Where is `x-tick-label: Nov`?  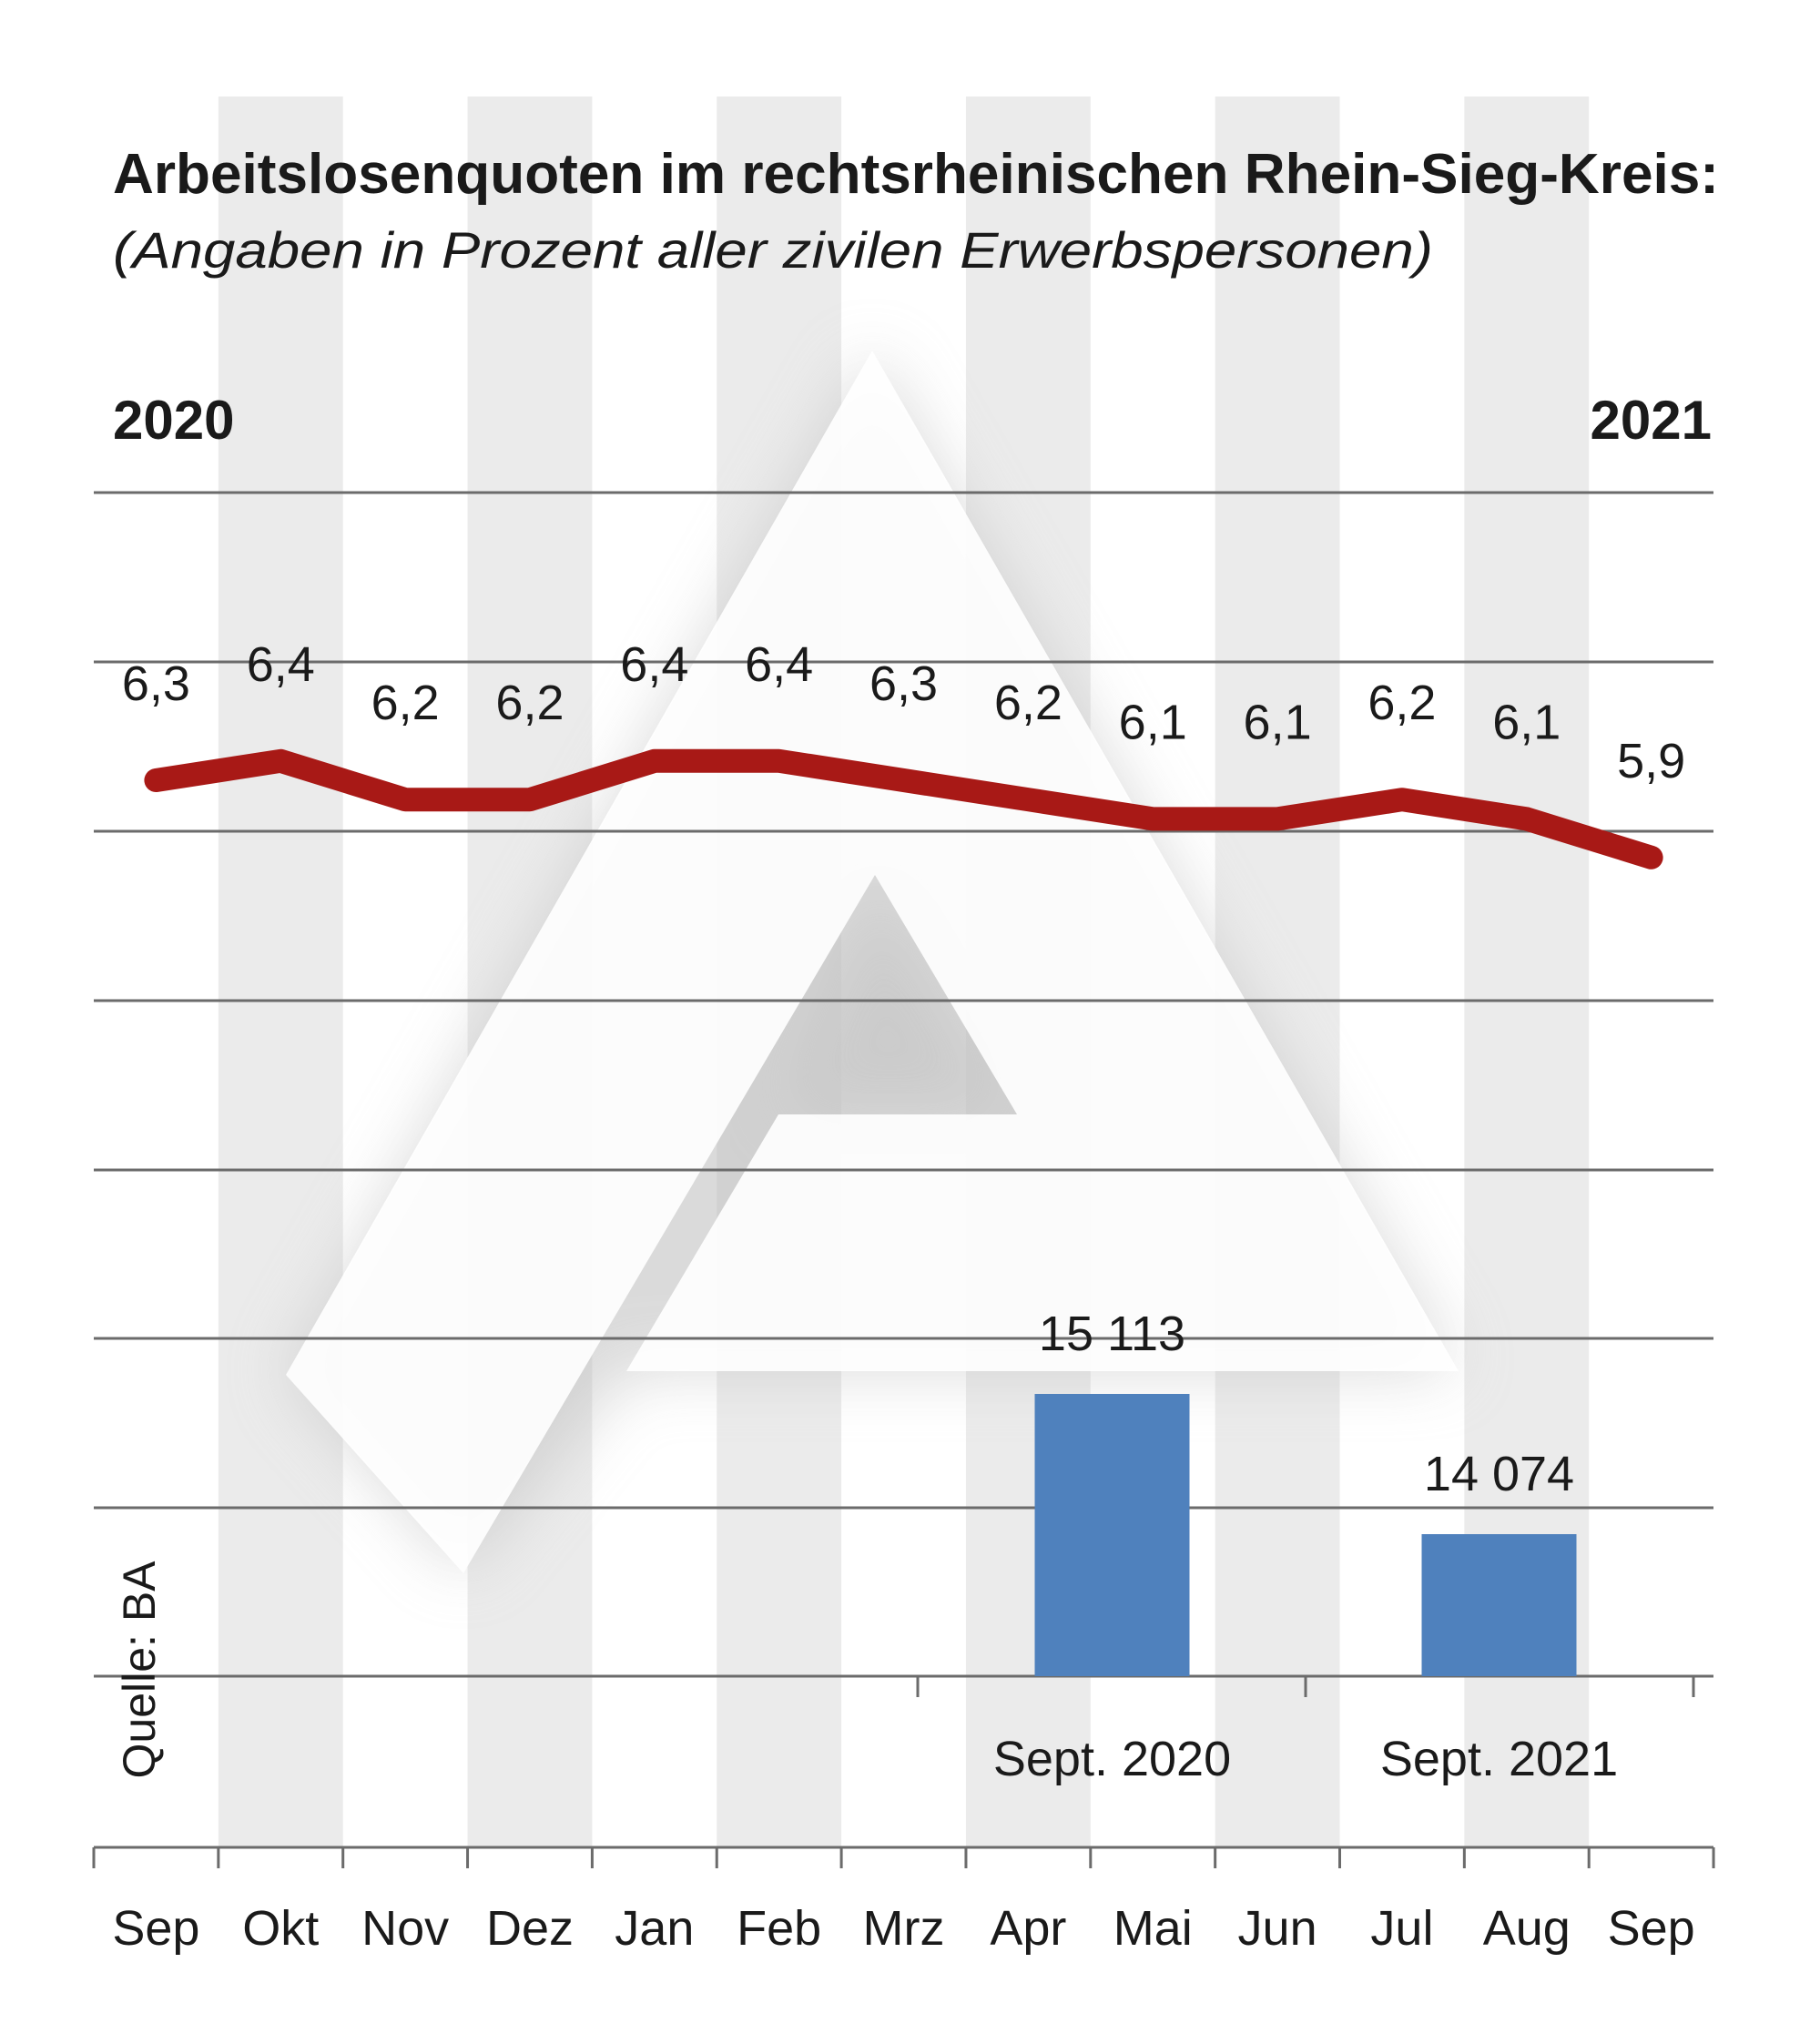
x-tick-label: Nov is located at coordinates (405, 1928).